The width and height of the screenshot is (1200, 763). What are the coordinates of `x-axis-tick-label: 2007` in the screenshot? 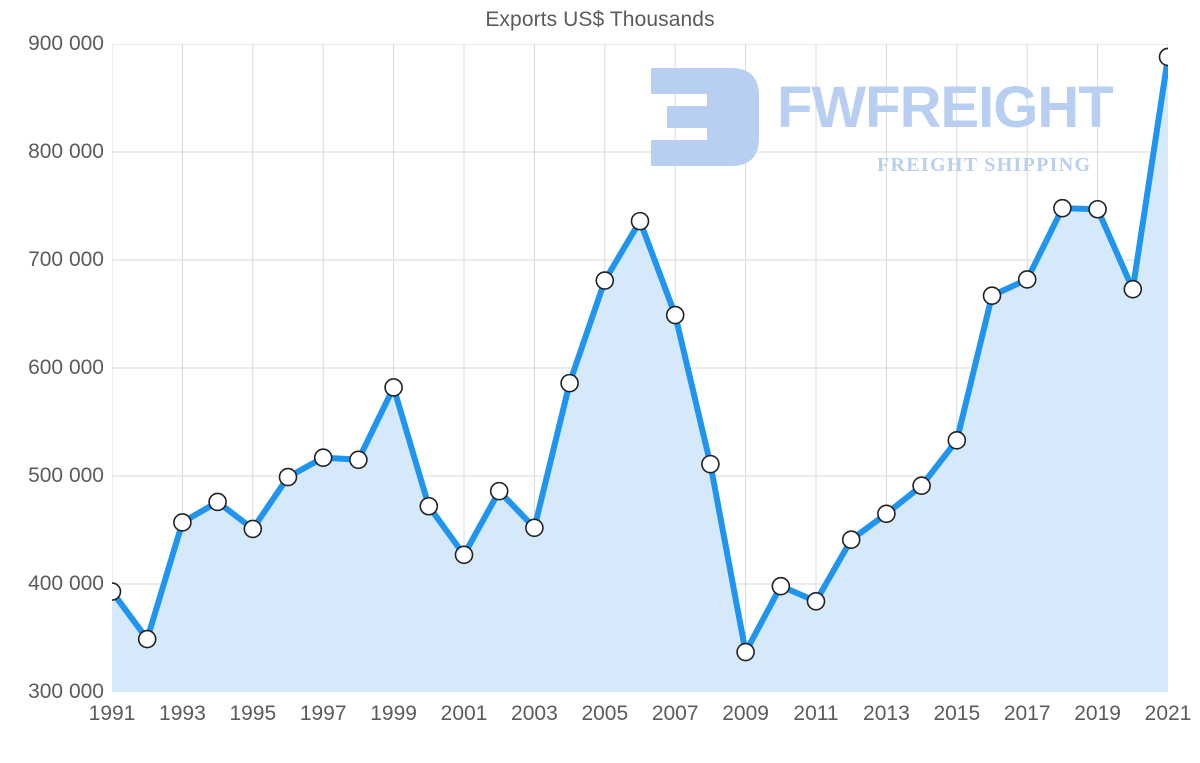 It's located at (675, 713).